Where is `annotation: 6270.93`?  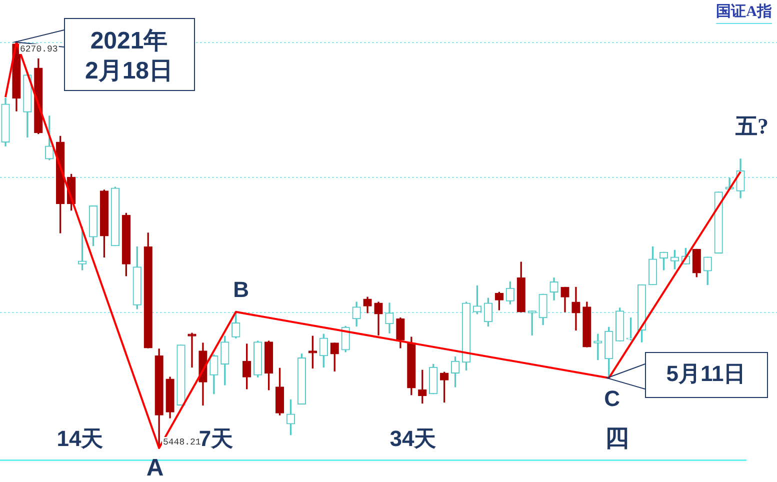
annotation: 6270.93 is located at coordinates (39, 49).